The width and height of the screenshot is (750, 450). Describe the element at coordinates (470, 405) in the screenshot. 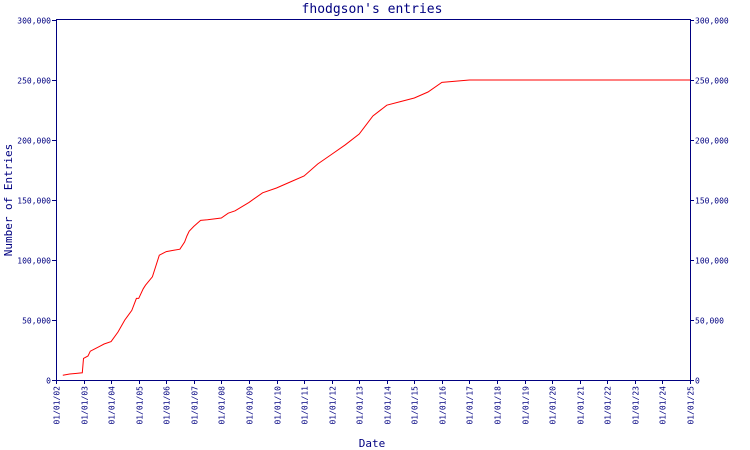

I see `x-tick-label: 01/01/17` at that location.